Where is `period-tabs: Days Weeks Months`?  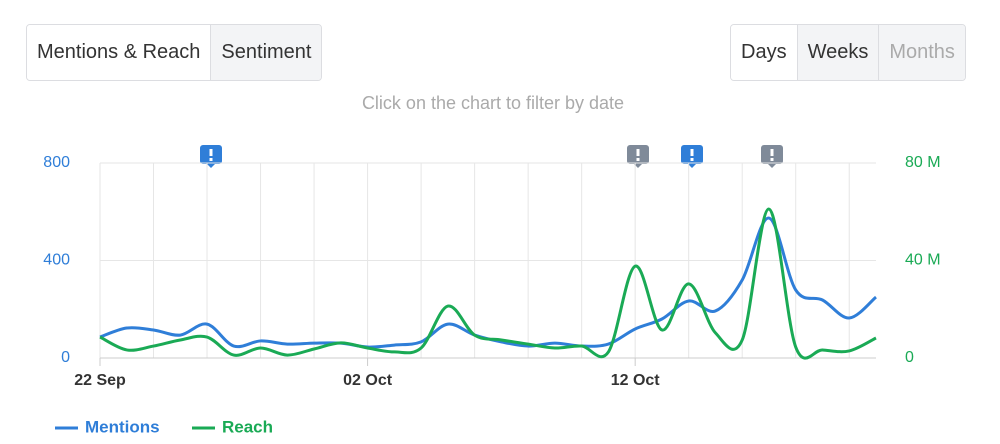 period-tabs: Days Weeks Months is located at coordinates (848, 52).